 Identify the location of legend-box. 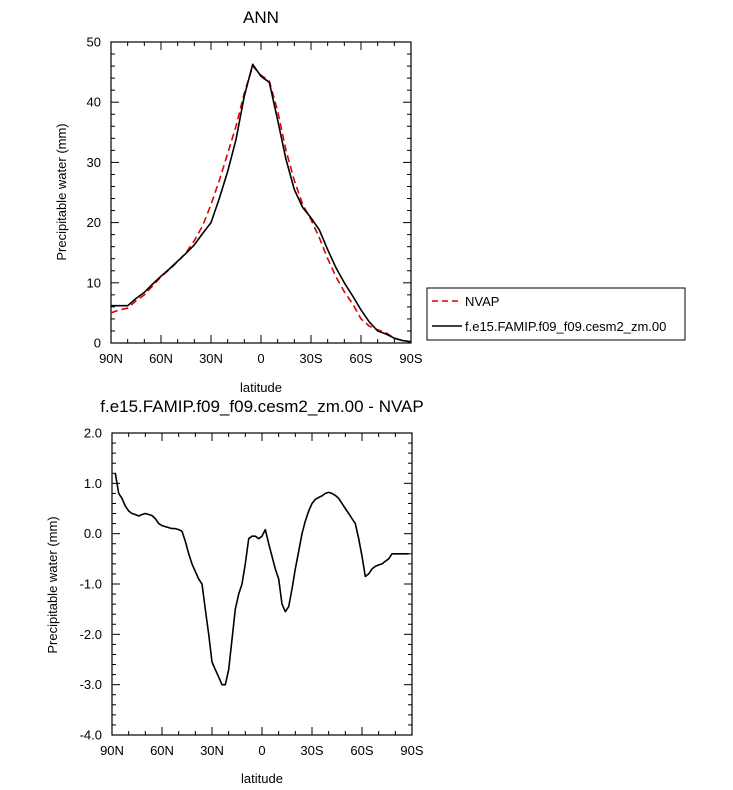
(556, 314).